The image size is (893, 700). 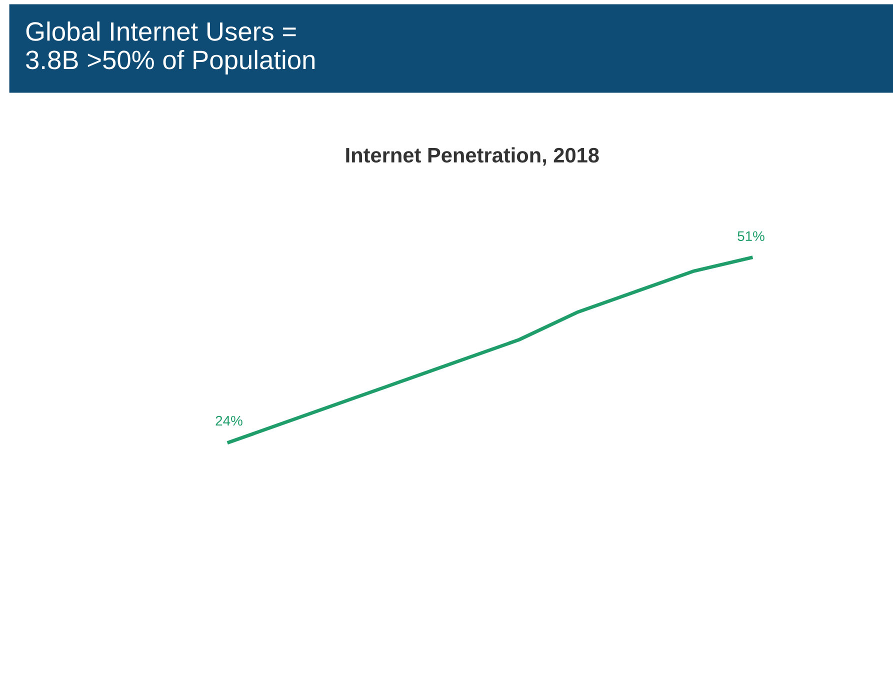 I want to click on chart-title: Global Internet Users = 3.8B >50% of Population, so click(x=170, y=48).